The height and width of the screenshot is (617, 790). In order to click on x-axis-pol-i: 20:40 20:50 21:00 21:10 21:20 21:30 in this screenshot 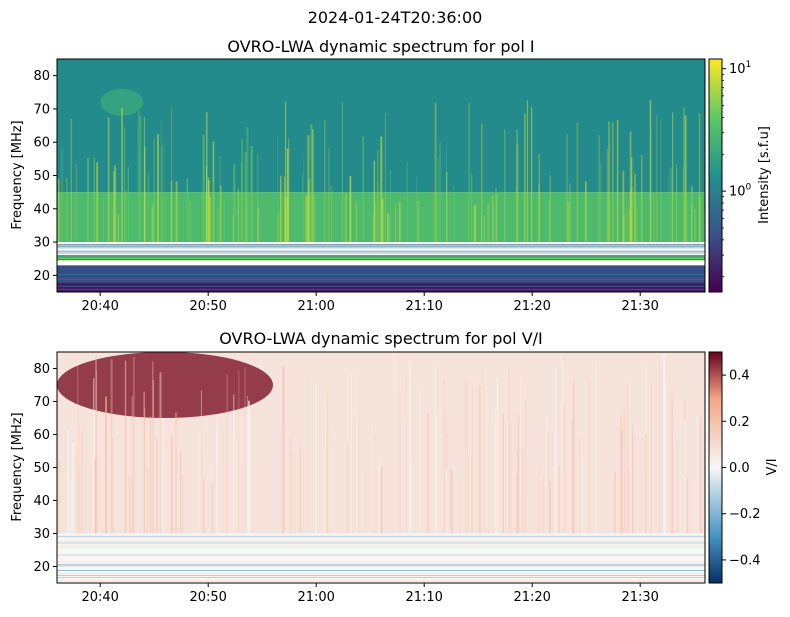, I will do `click(370, 303)`.